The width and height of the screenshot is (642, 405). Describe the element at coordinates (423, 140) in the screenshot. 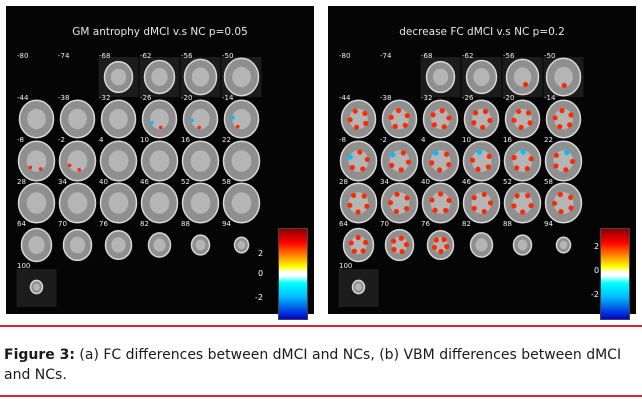

I see `slice-label: 4` at that location.